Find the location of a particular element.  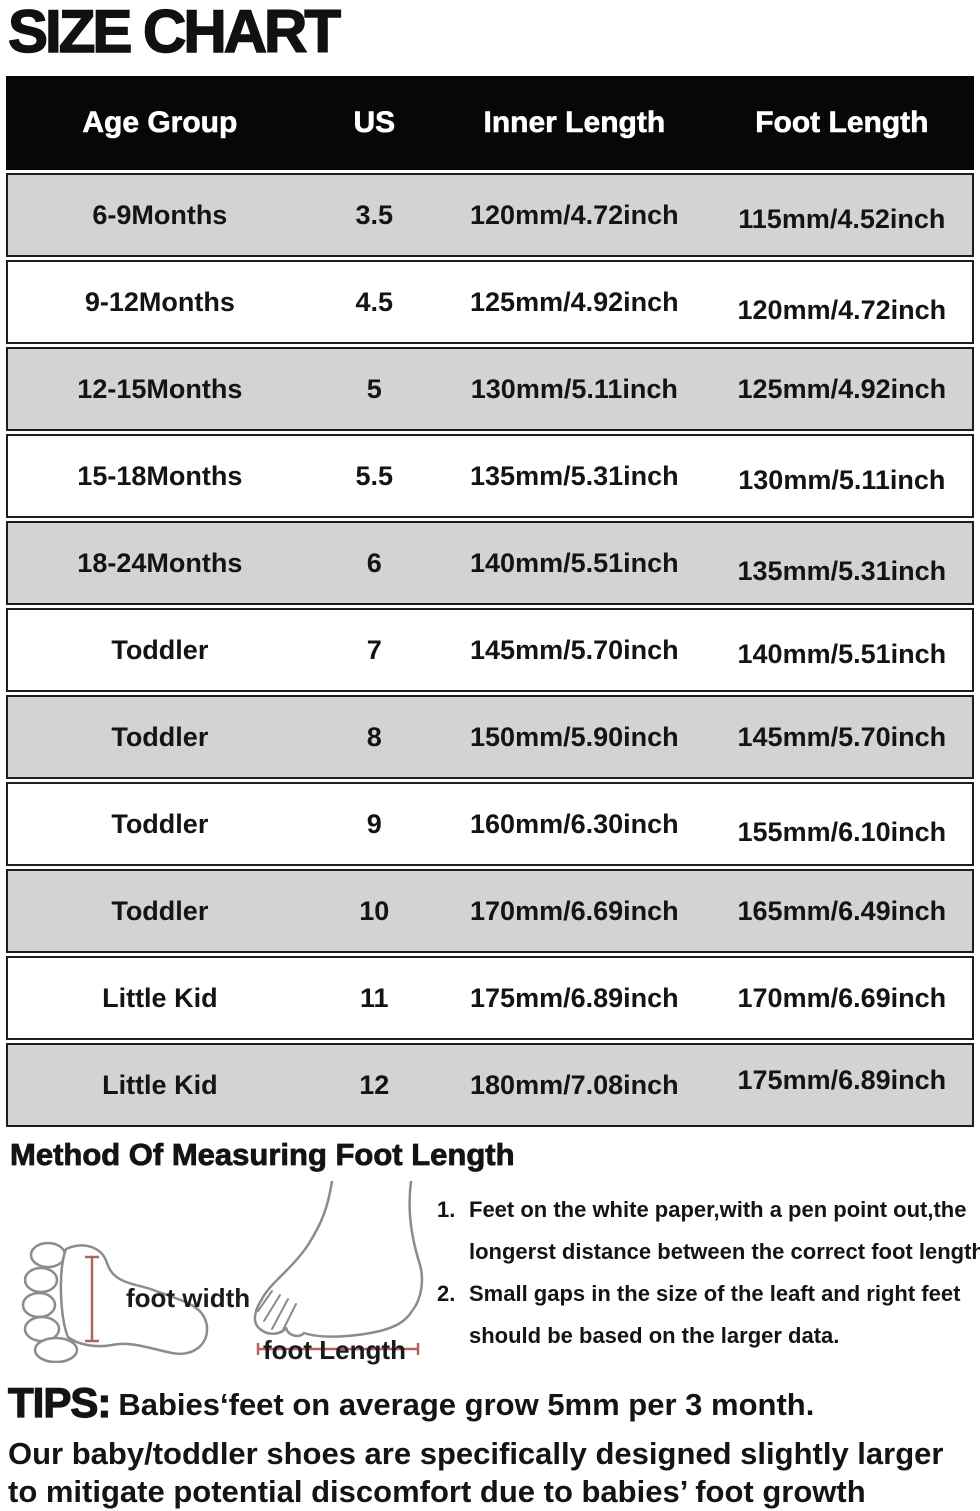

foot-length-cell: 170mm/6.69inch is located at coordinates (842, 997).